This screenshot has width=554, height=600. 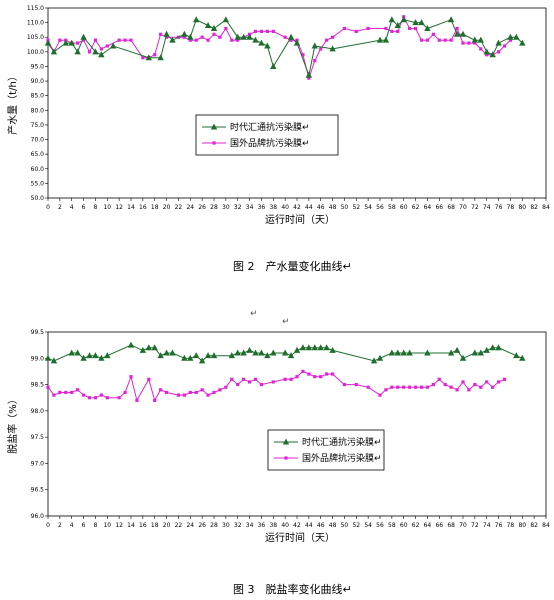 I want to click on stray-mark-1: ↵, so click(x=254, y=314).